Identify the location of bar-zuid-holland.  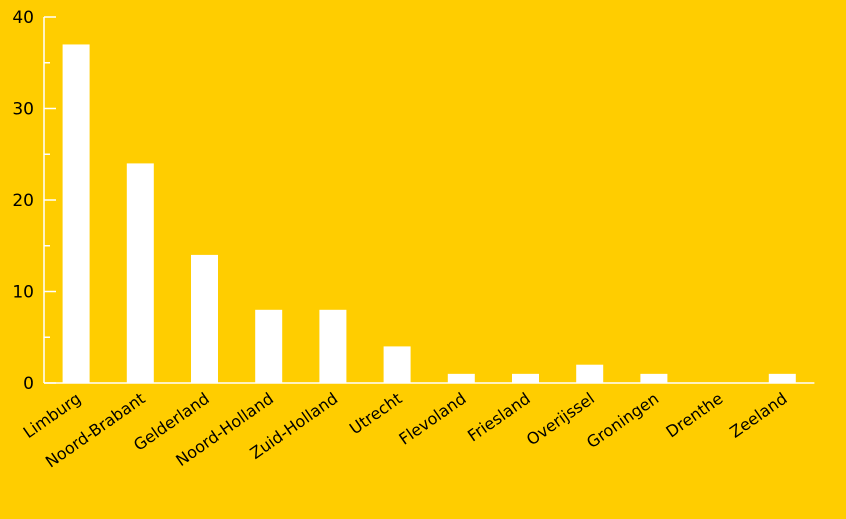
(333, 346).